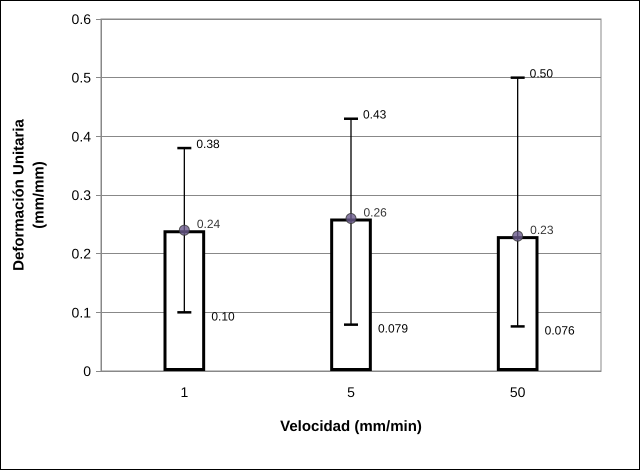  I want to click on x-axis-title: Velocidad (mm/min), so click(351, 426).